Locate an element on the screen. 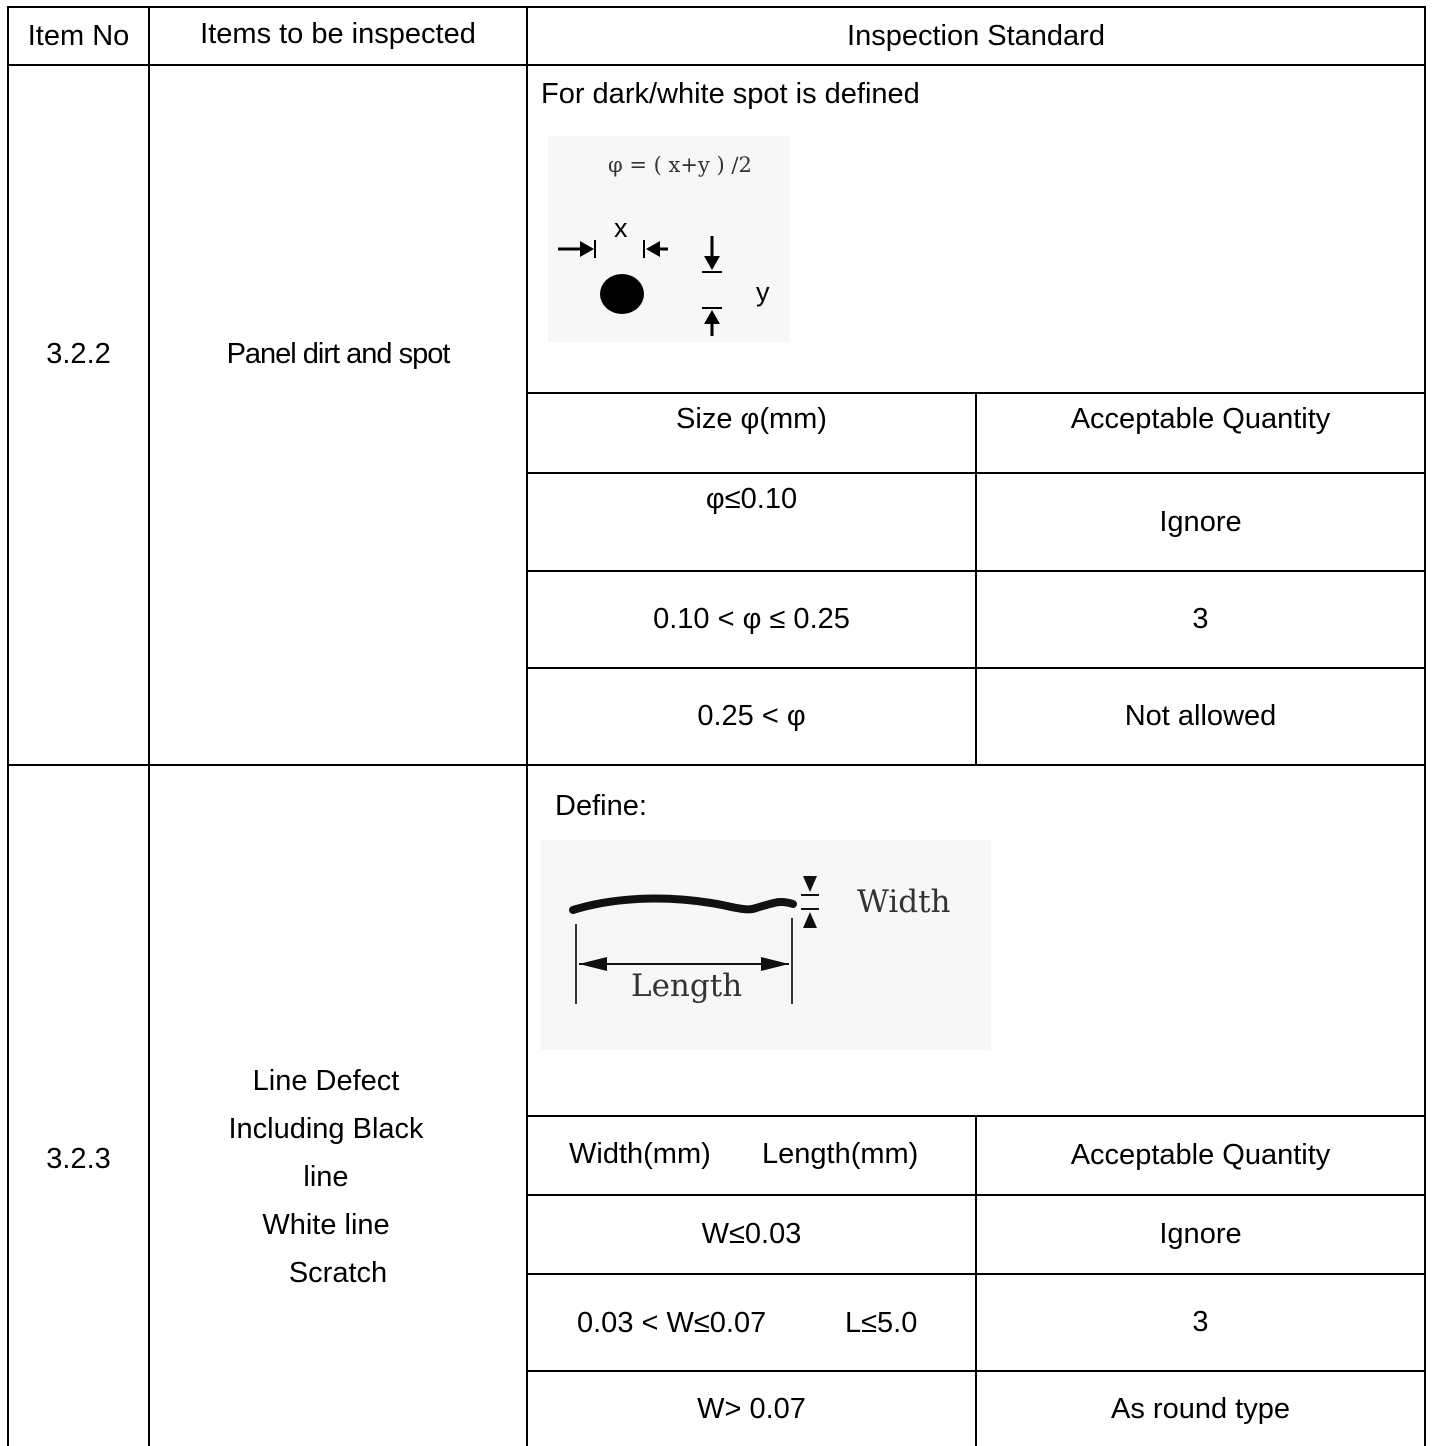 This screenshot has height=1446, width=1432. x-arrowhead-right is located at coordinates (653, 249).